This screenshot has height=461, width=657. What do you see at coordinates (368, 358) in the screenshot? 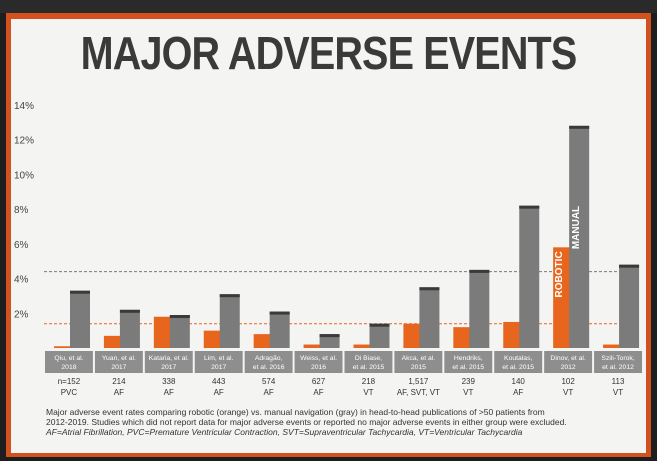
I see `category-label: Di Biase,` at bounding box center [368, 358].